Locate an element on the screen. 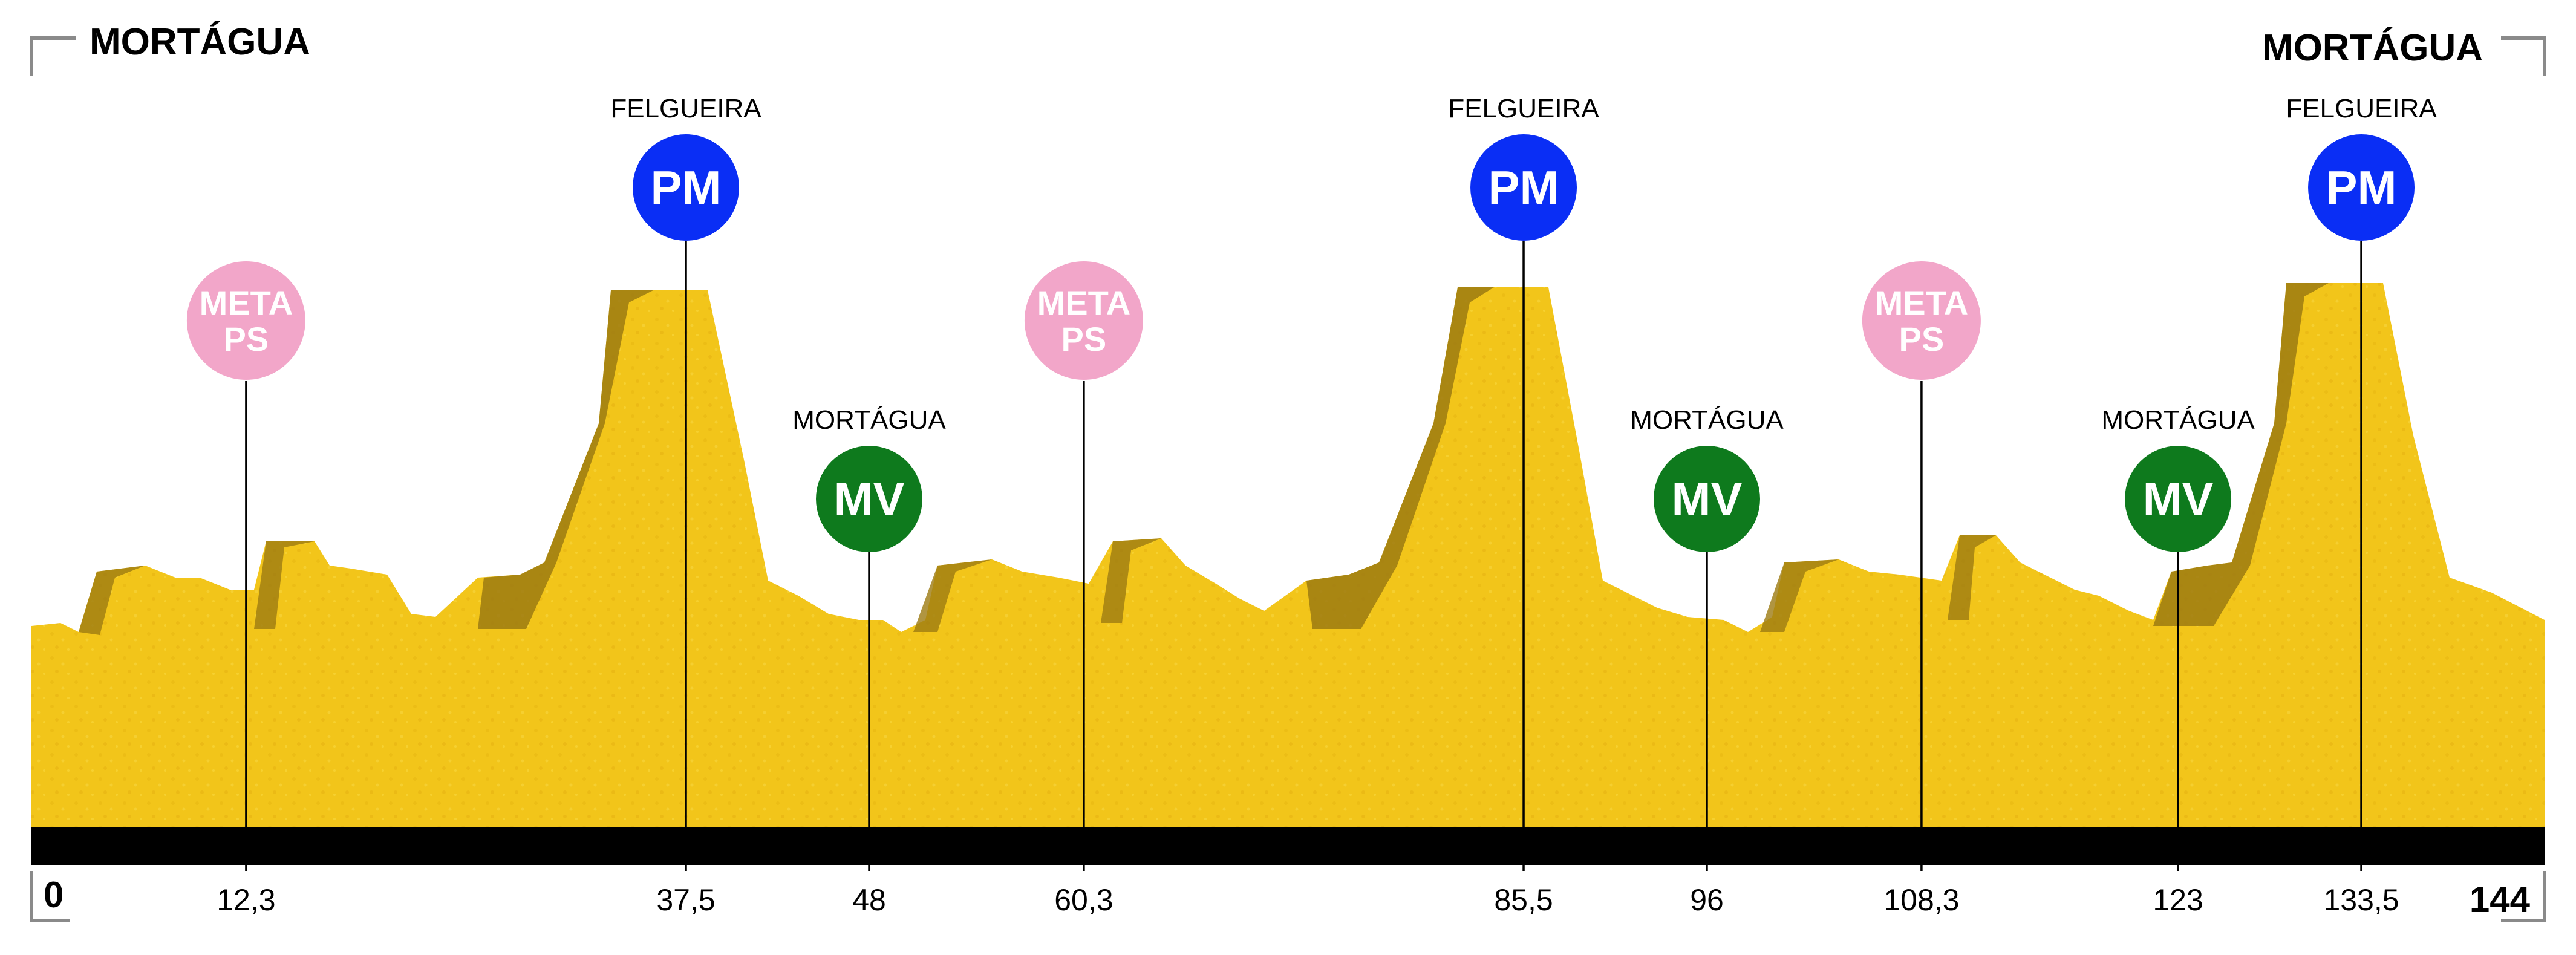  marker-pm: PM FELGUEIRA 85,5 is located at coordinates (1523, 505).